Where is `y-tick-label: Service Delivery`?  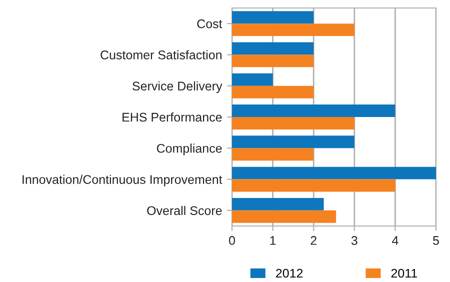 y-tick-label: Service Delivery is located at coordinates (177, 87).